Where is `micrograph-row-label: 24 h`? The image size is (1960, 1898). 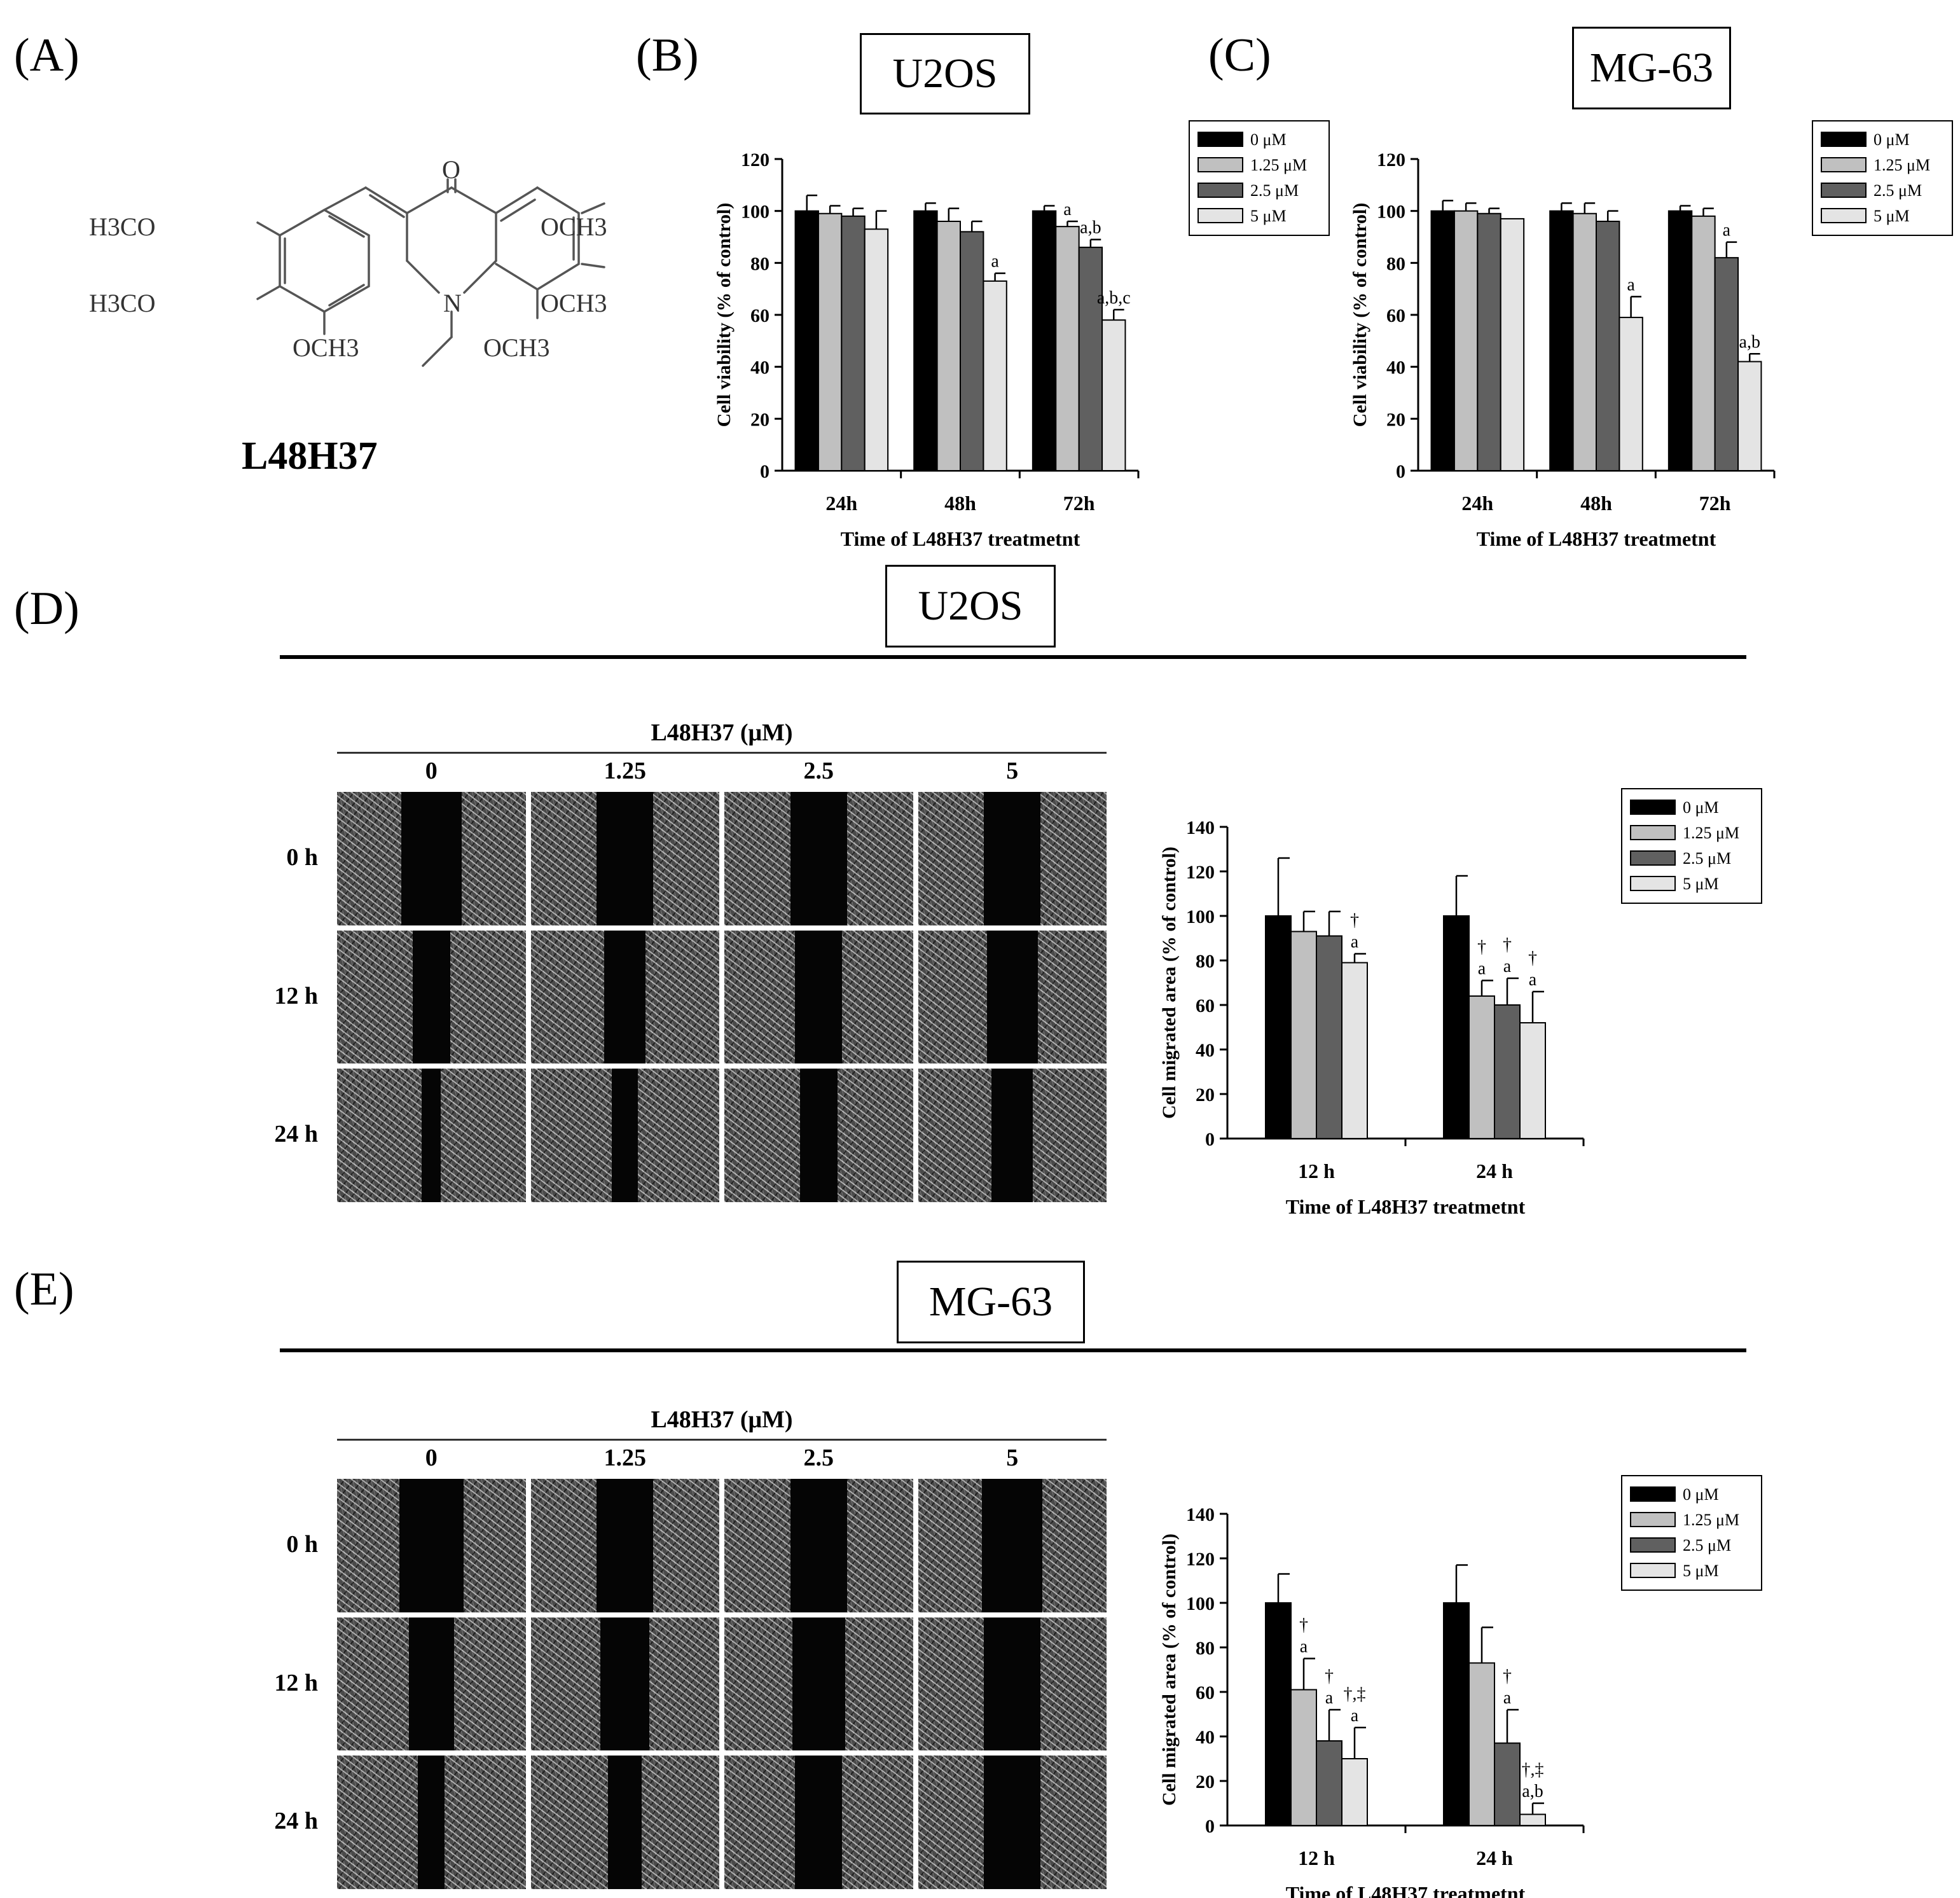
micrograph-row-label: 24 h is located at coordinates (296, 1821).